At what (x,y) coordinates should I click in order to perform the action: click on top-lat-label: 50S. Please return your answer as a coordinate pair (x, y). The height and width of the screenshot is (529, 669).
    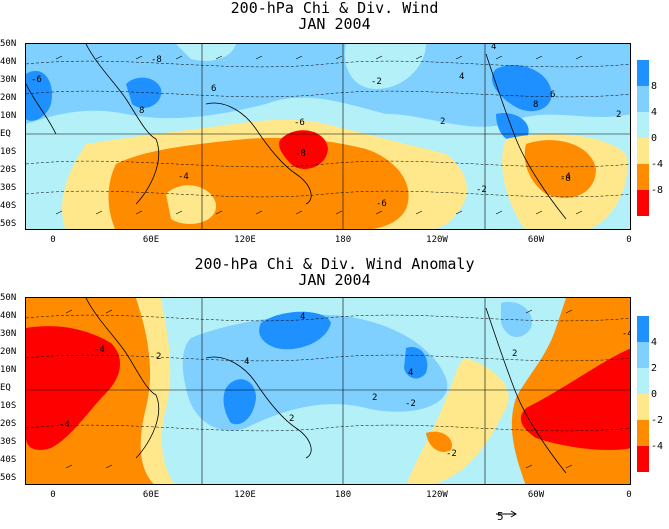
    Looking at the image, I should click on (8, 224).